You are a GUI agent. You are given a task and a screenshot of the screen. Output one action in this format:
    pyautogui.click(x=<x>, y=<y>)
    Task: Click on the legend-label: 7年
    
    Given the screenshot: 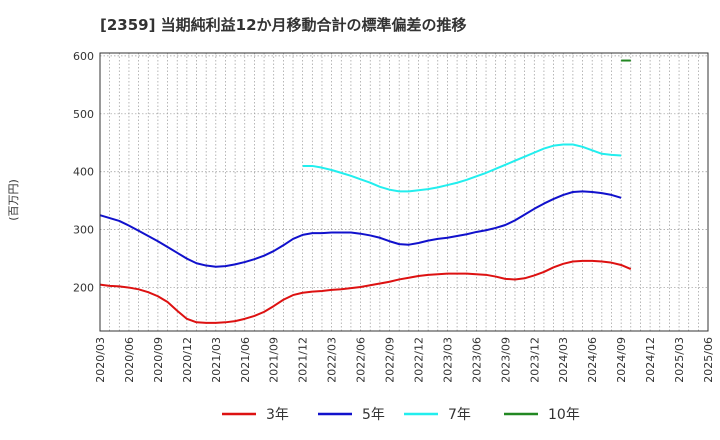 What is the action you would take?
    pyautogui.click(x=459, y=415)
    